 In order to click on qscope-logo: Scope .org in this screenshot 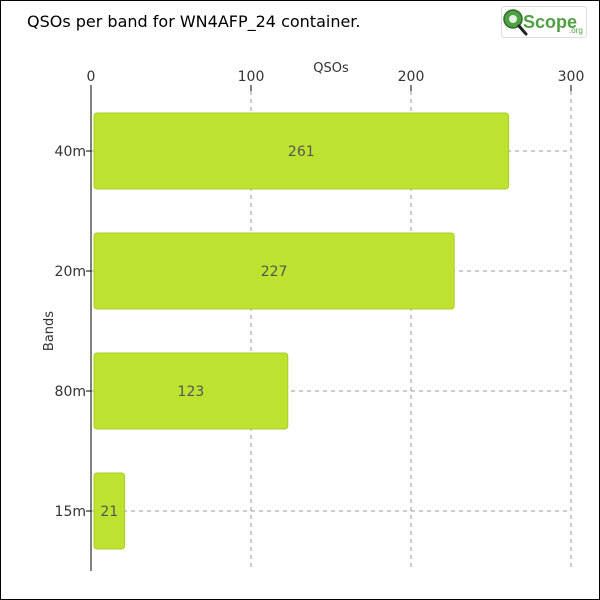, I will do `click(544, 22)`.